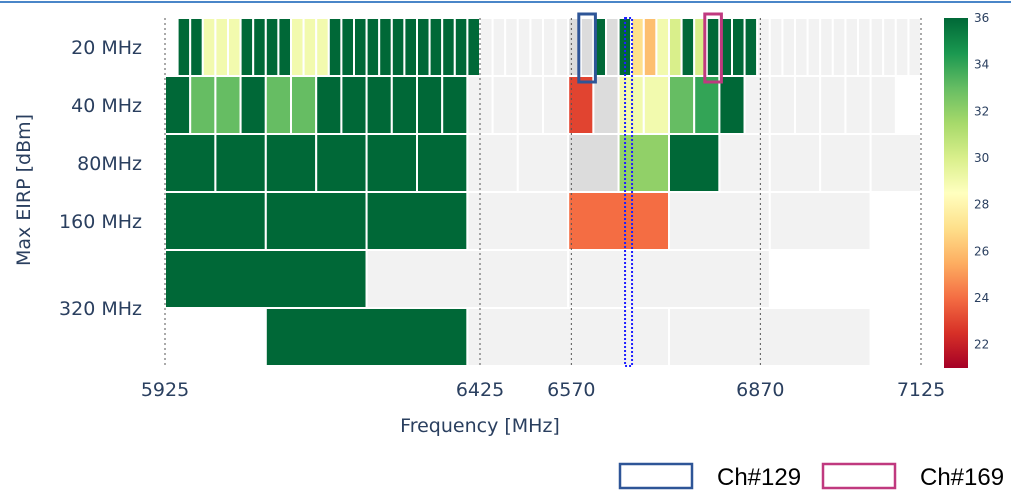 Image resolution: width=1011 pixels, height=494 pixels. Describe the element at coordinates (109, 164) in the screenshot. I see `y-tick-label: 80MHz` at that location.